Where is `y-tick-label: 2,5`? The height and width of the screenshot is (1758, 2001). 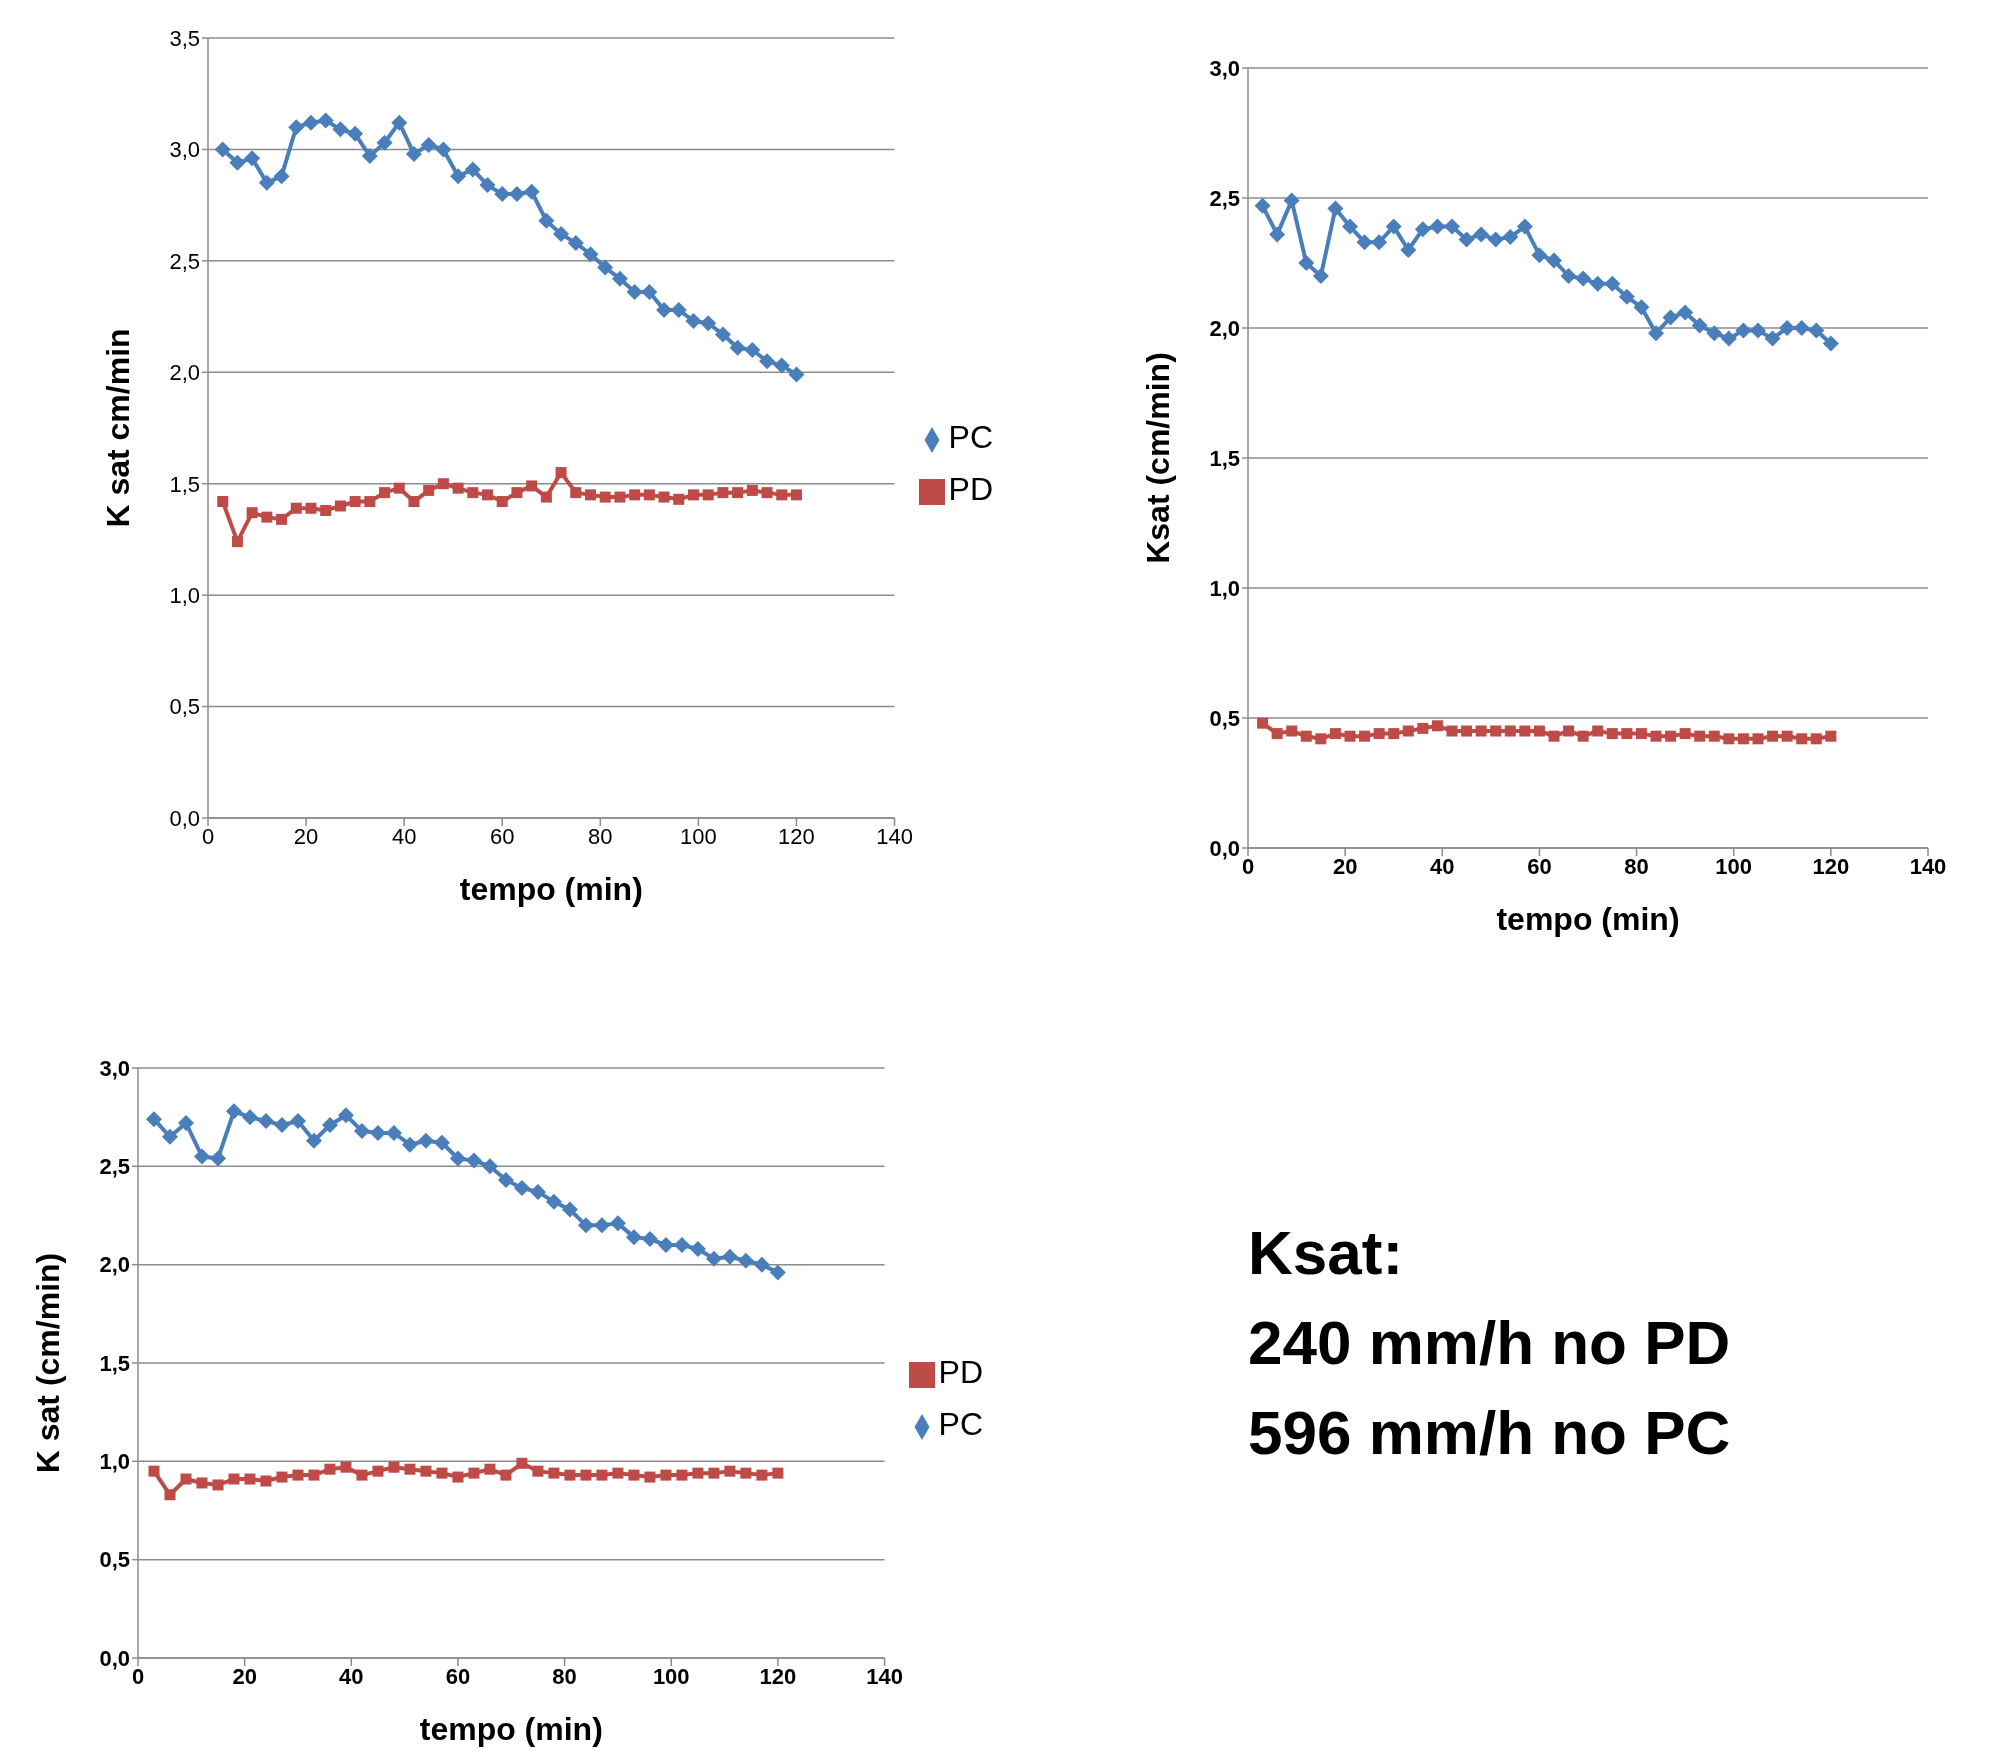 y-tick-label: 2,5 is located at coordinates (114, 1167).